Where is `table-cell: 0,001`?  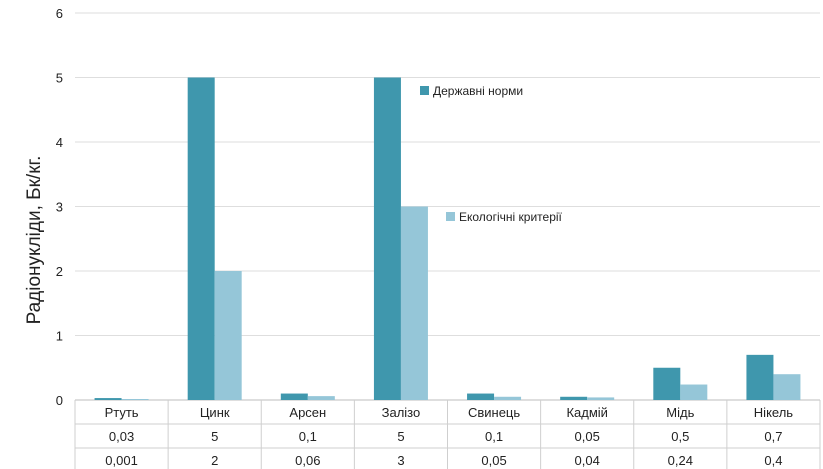
table-cell: 0,001 is located at coordinates (121, 460).